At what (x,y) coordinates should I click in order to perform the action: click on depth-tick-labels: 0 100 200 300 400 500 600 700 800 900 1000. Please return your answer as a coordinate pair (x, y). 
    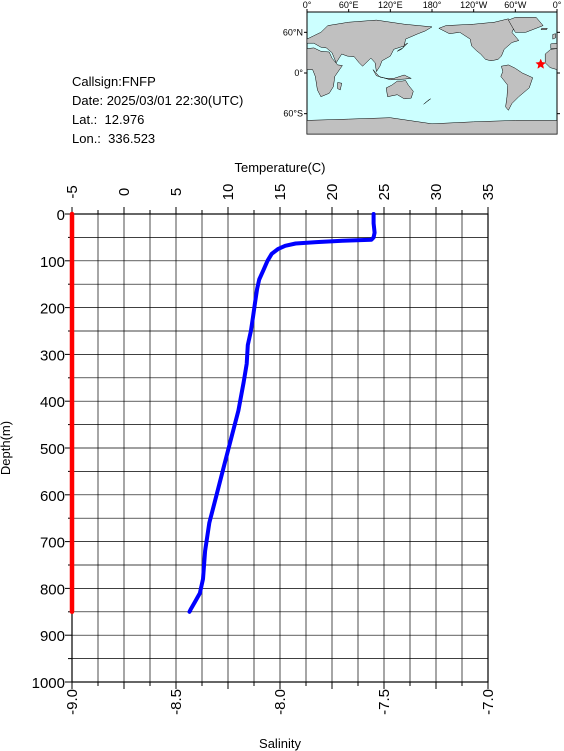
    Looking at the image, I should click on (48, 449).